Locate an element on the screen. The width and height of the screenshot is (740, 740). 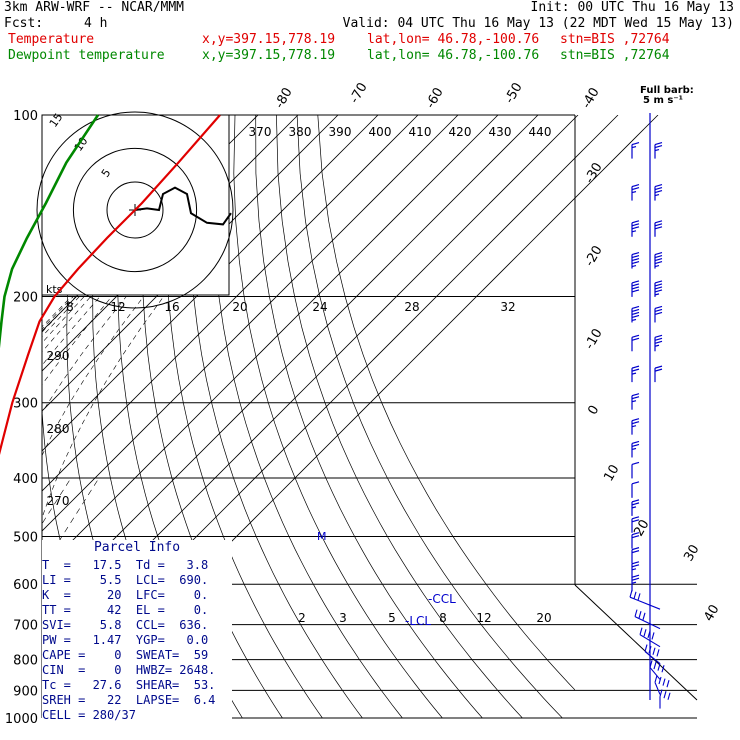
parcel-info-row: SVI= 5.8 CCL= 636. is located at coordinates (125, 625).